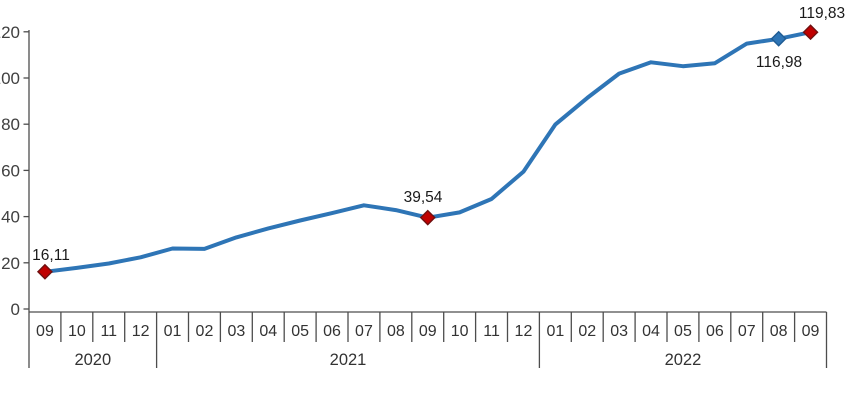  Describe the element at coordinates (778, 38) in the screenshot. I see `blue-diamond-marker` at that location.